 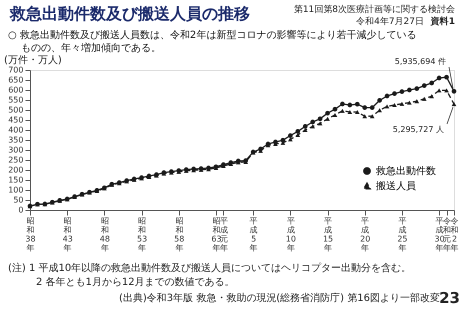 What do you see at coordinates (16, 140) in the screenshot?
I see `y-tick-label: 350` at bounding box center [16, 140].